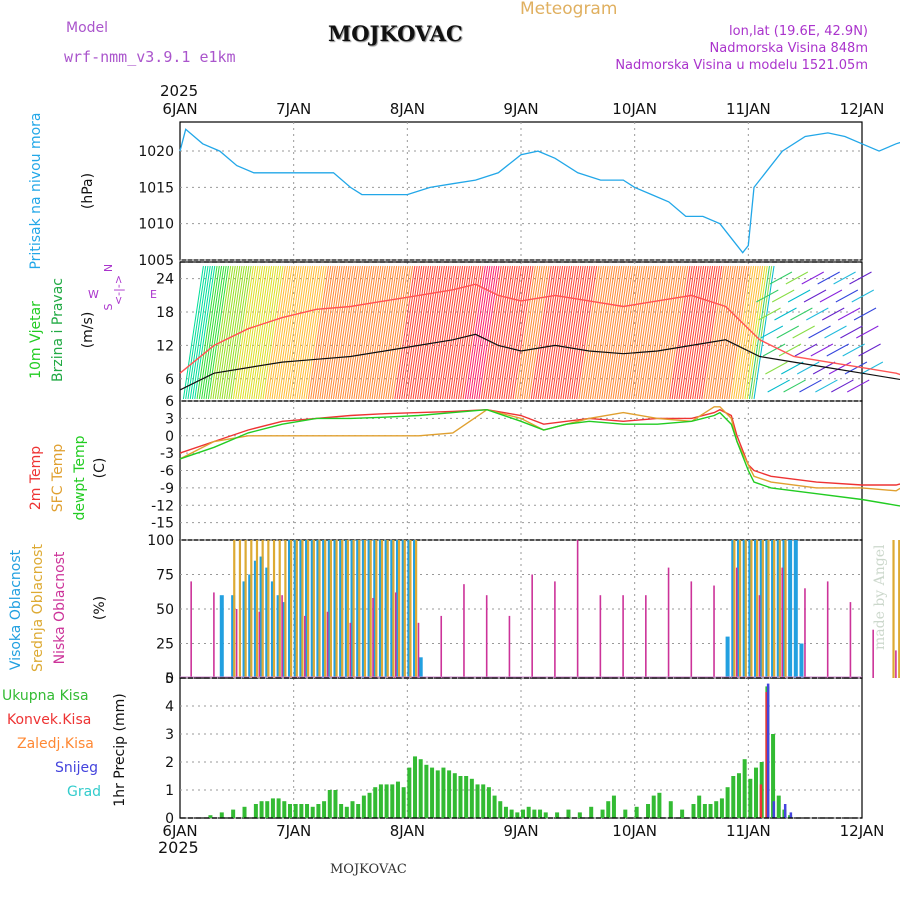  I want to click on y-tick-label: 75, so click(165, 576).